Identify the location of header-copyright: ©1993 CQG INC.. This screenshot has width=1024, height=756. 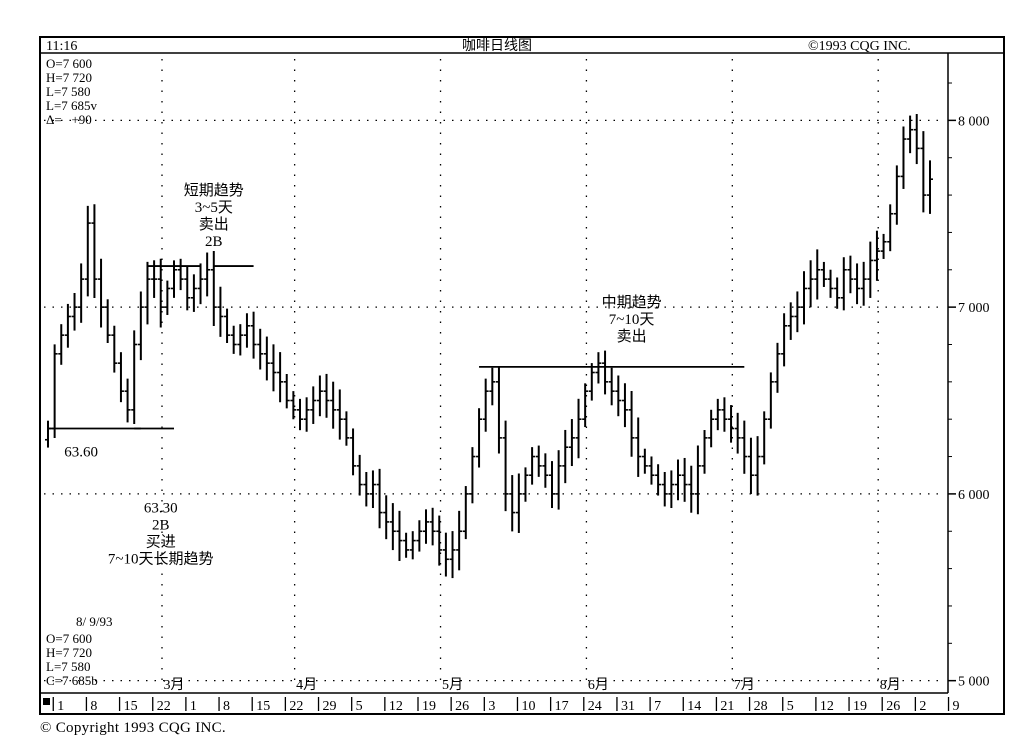
(859, 46).